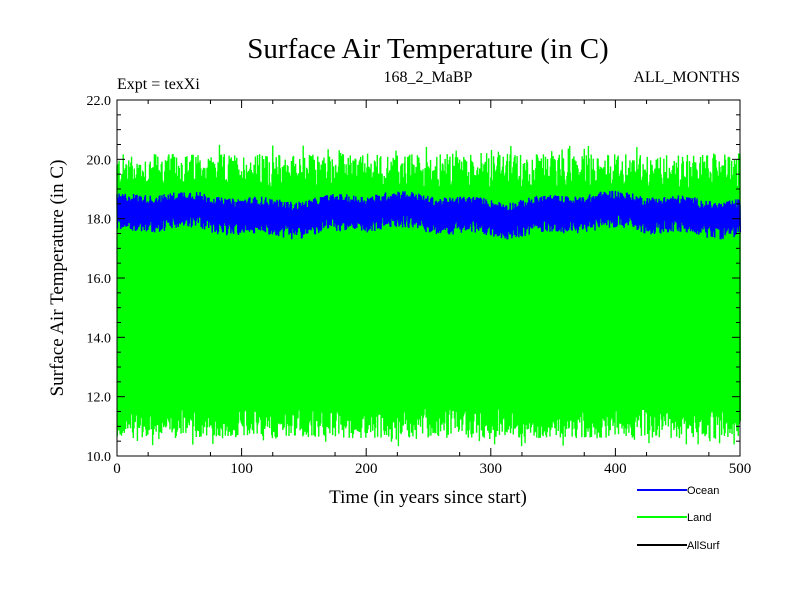  I want to click on y-tick-label: 14.0, so click(99, 338).